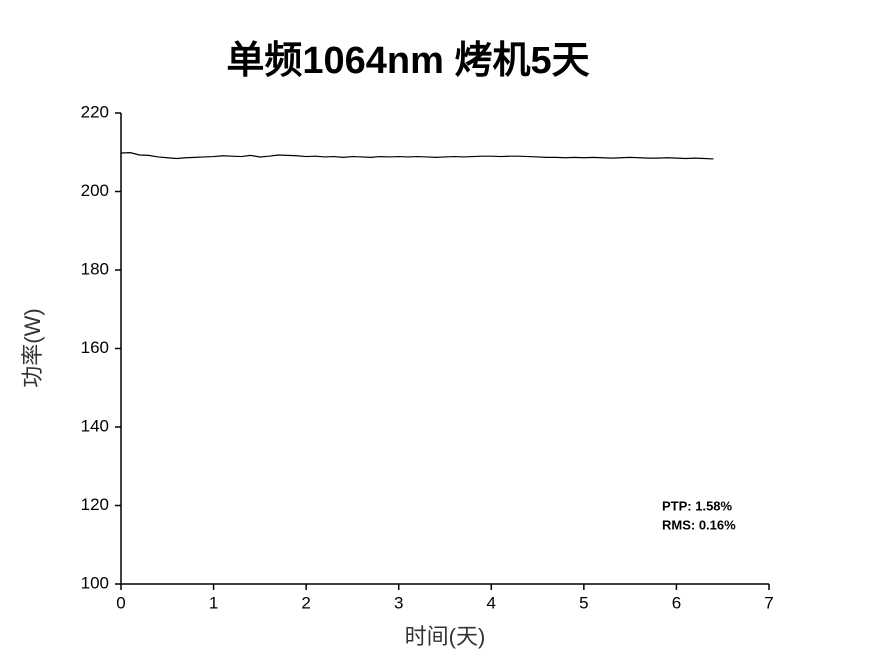  I want to click on x-tick-label: 7, so click(768, 602).